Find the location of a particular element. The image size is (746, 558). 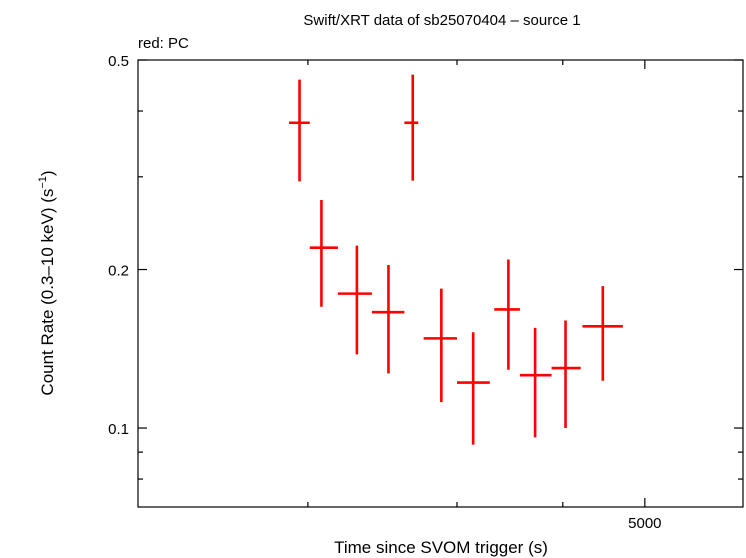

y-tick-label: 0.5 is located at coordinates (118, 61).